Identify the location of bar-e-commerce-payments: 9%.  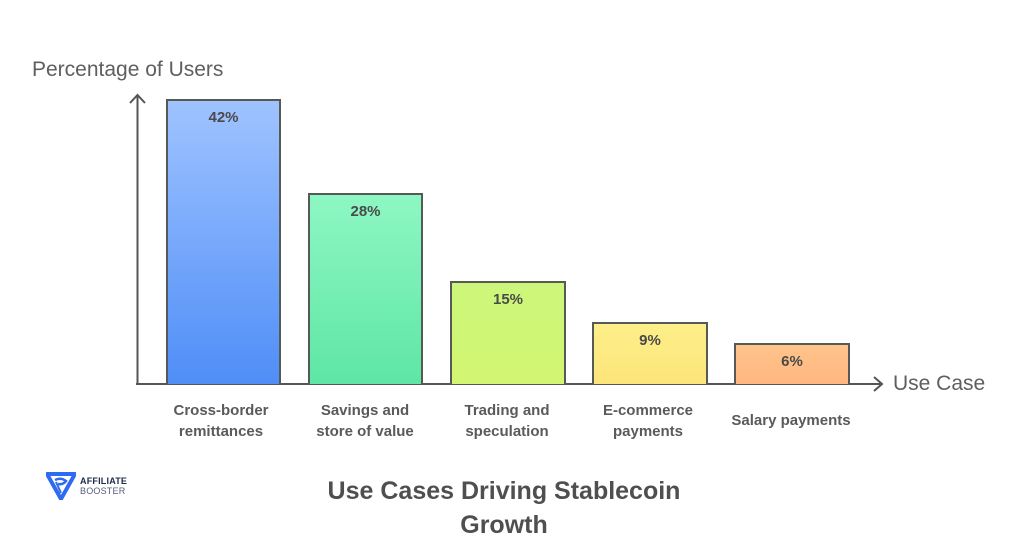
(650, 353).